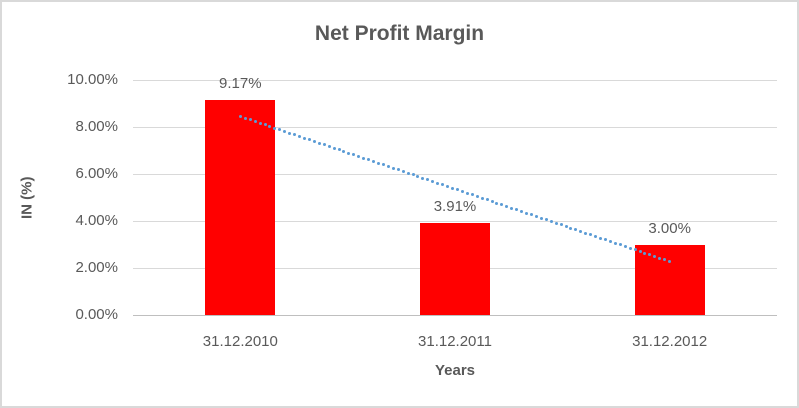 Image resolution: width=799 pixels, height=408 pixels. I want to click on x-axis-title: Years, so click(455, 370).